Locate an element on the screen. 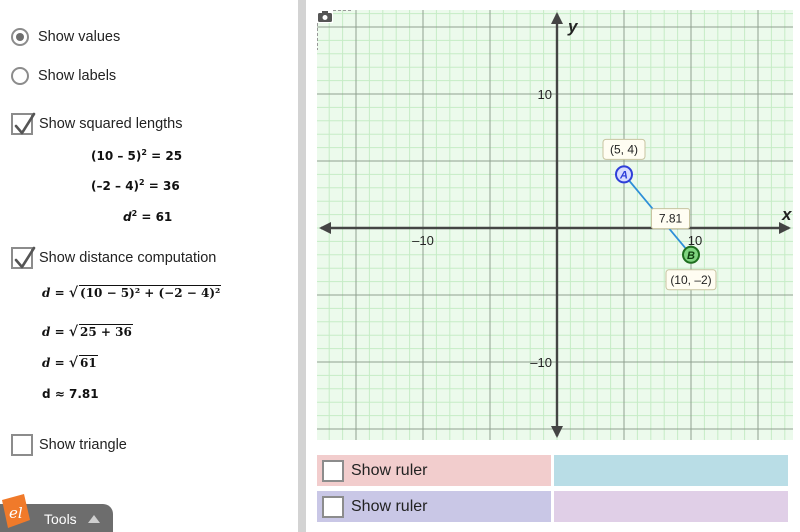 Image resolution: width=800 pixels, height=532 pixels. y-axis-arrow-down-icon is located at coordinates (557, 432).